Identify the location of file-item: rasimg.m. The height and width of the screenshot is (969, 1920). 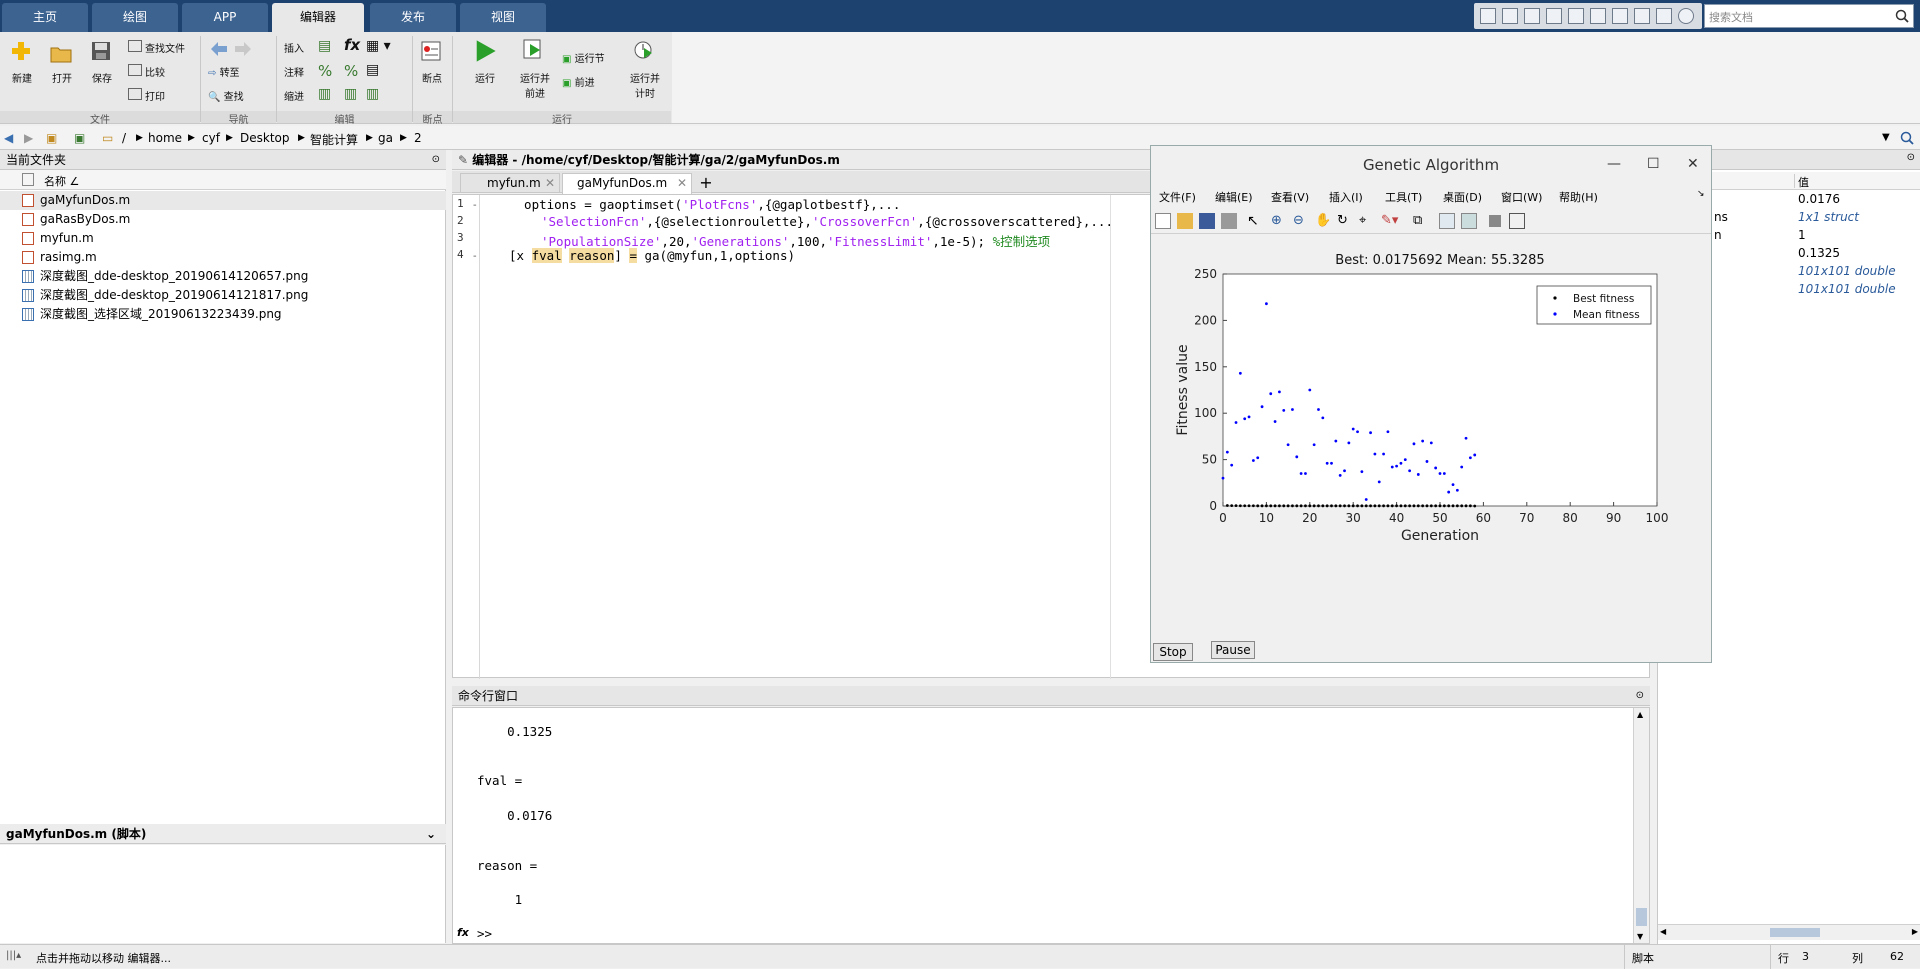
(223, 257).